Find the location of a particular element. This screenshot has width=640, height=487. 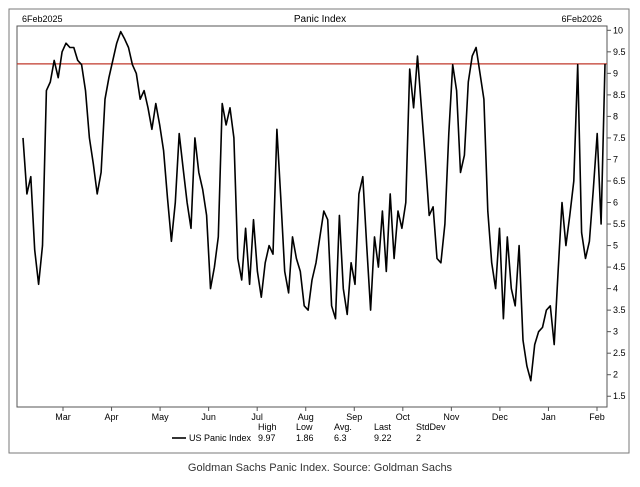

x-tick-label: Sep is located at coordinates (354, 417).